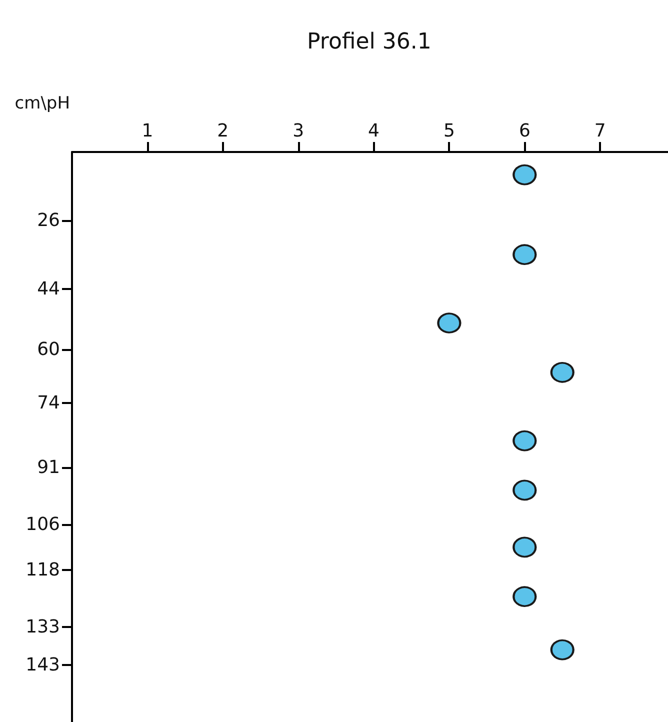  Describe the element at coordinates (48, 289) in the screenshot. I see `y-tick-label: 44` at that location.